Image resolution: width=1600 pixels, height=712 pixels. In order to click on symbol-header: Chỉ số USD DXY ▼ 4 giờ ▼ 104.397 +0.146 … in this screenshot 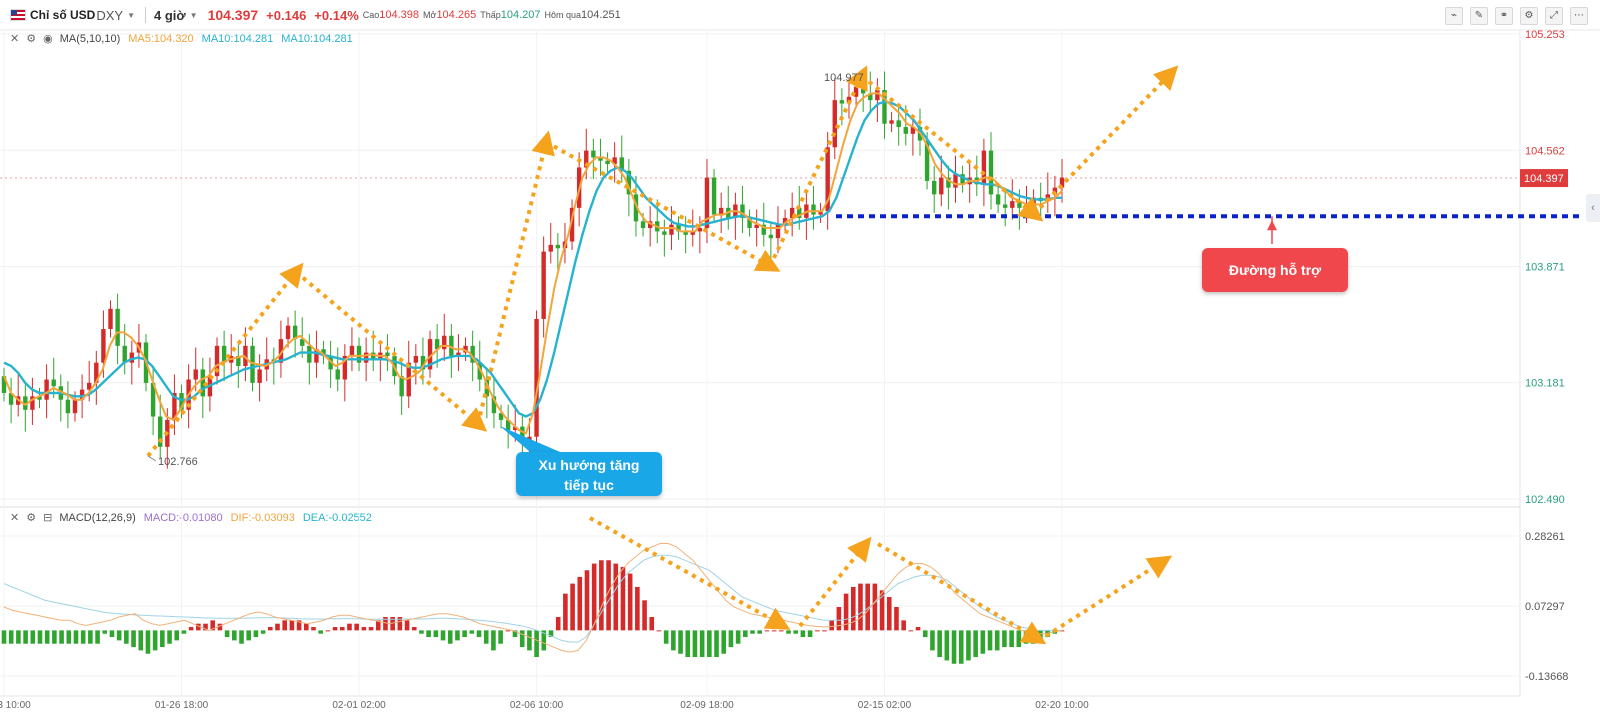, I will do `click(800, 15)`.